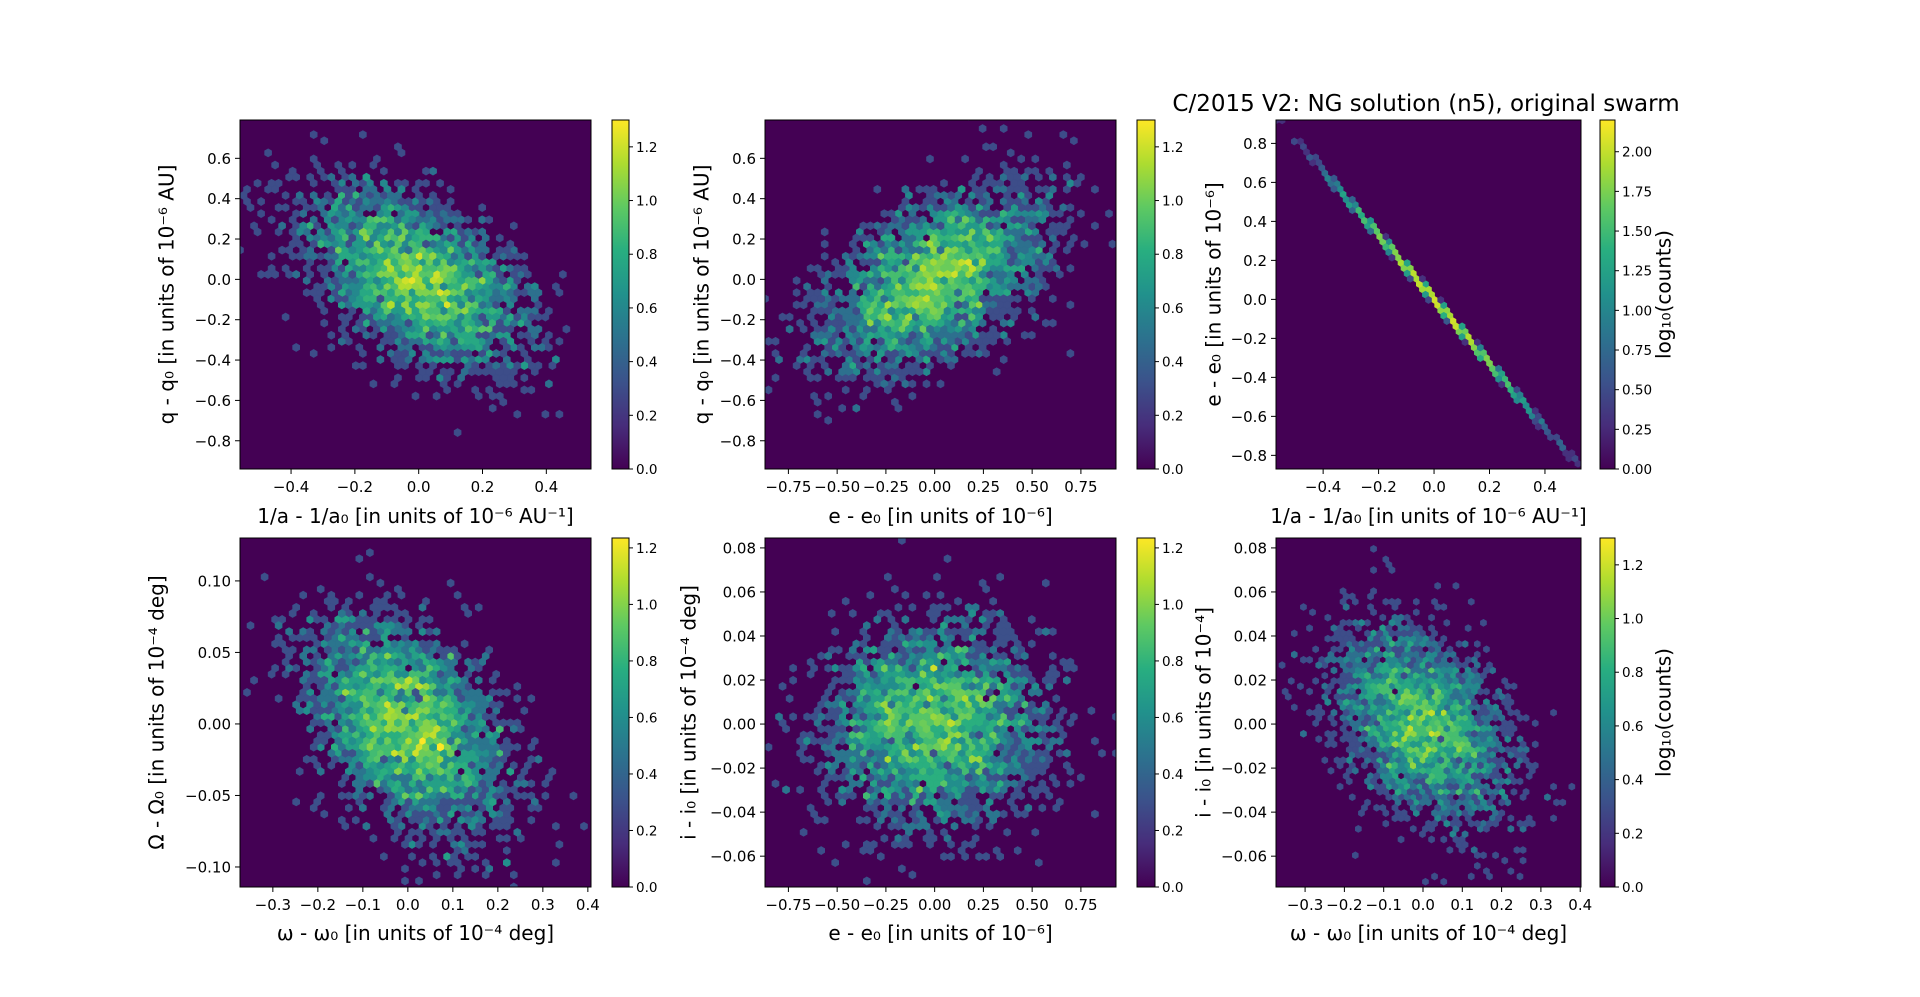 Image resolution: width=1920 pixels, height=997 pixels. I want to click on y-tick-label: 0.02, so click(739, 681).